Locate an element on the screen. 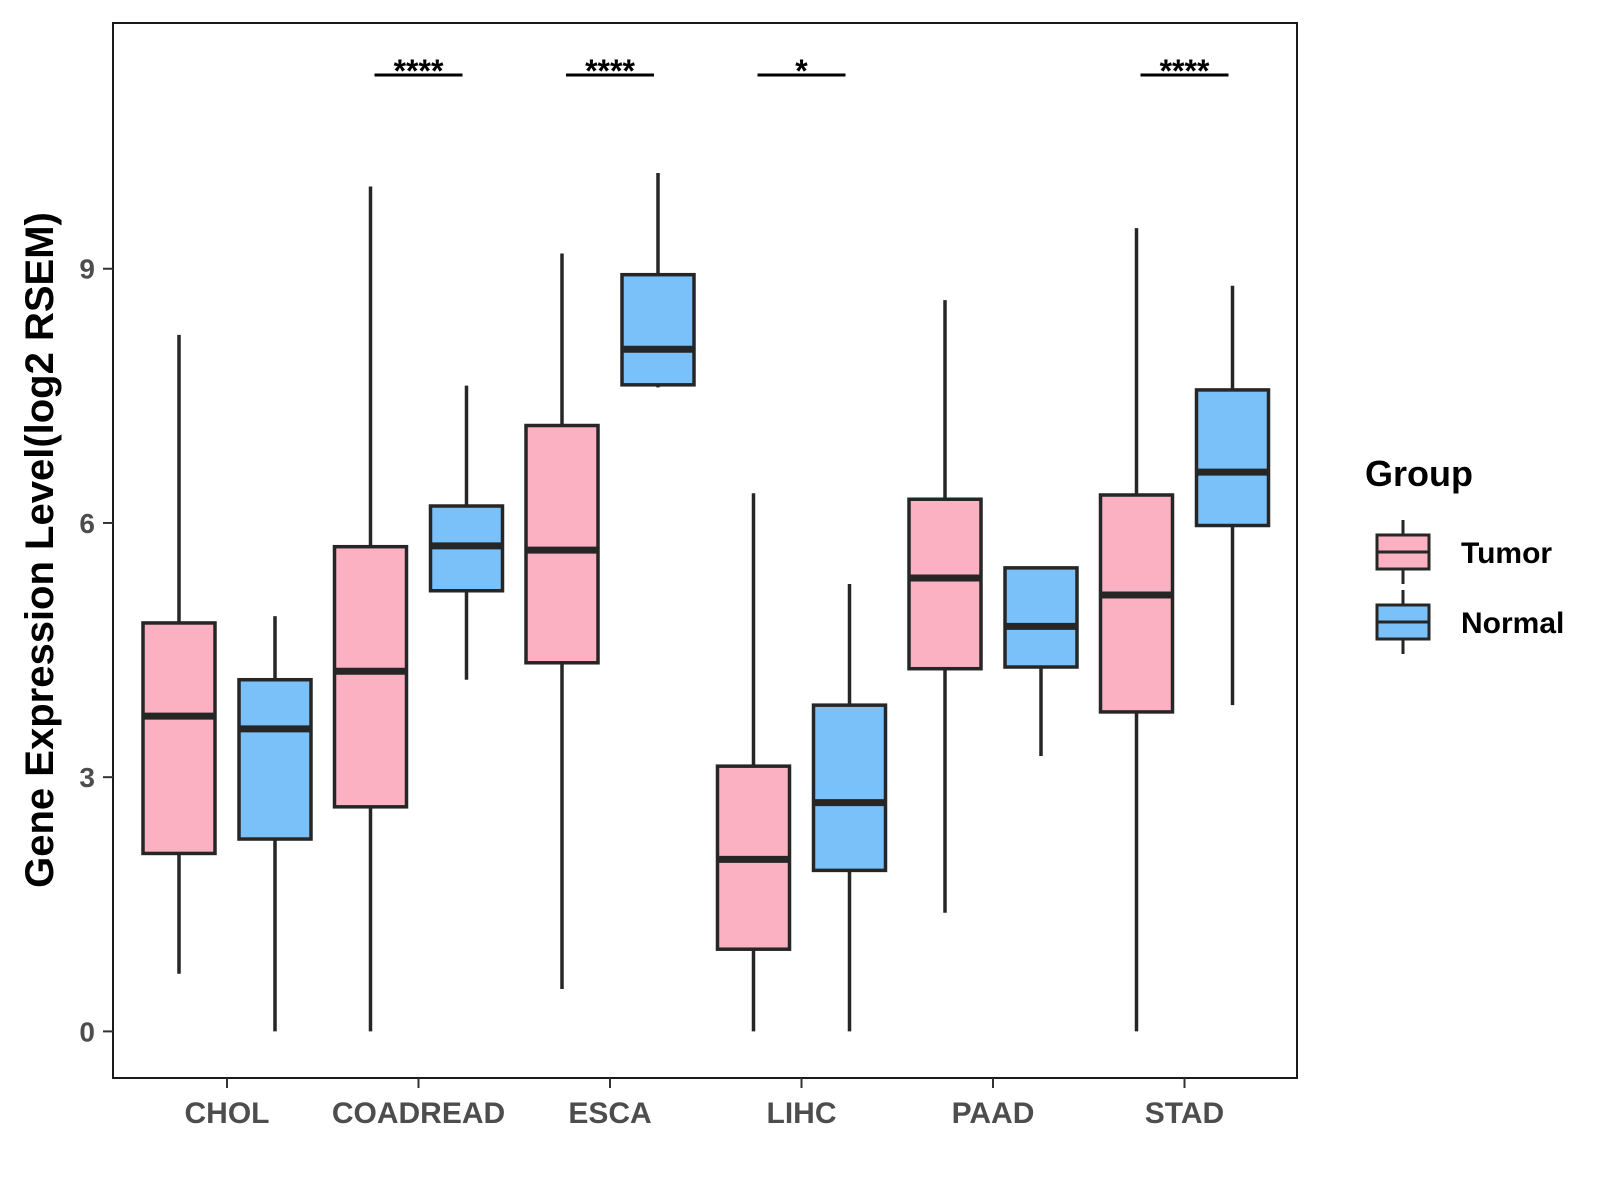 Image resolution: width=1600 pixels, height=1200 pixels. legend-keys: Tumor Normal is located at coordinates (1469, 587).